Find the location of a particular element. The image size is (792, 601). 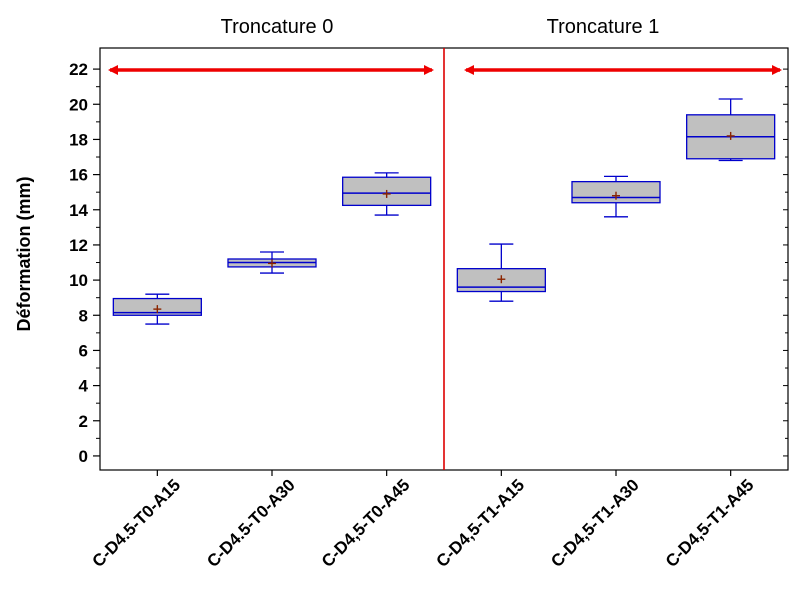

y-tick-label-6: 6 is located at coordinates (83, 350).